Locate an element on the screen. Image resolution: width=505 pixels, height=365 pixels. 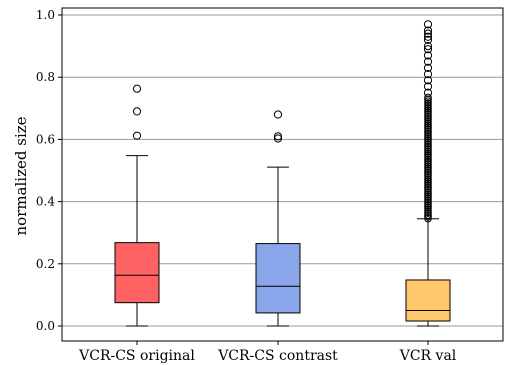
y-tick-label: 0.8 is located at coordinates (45, 77).